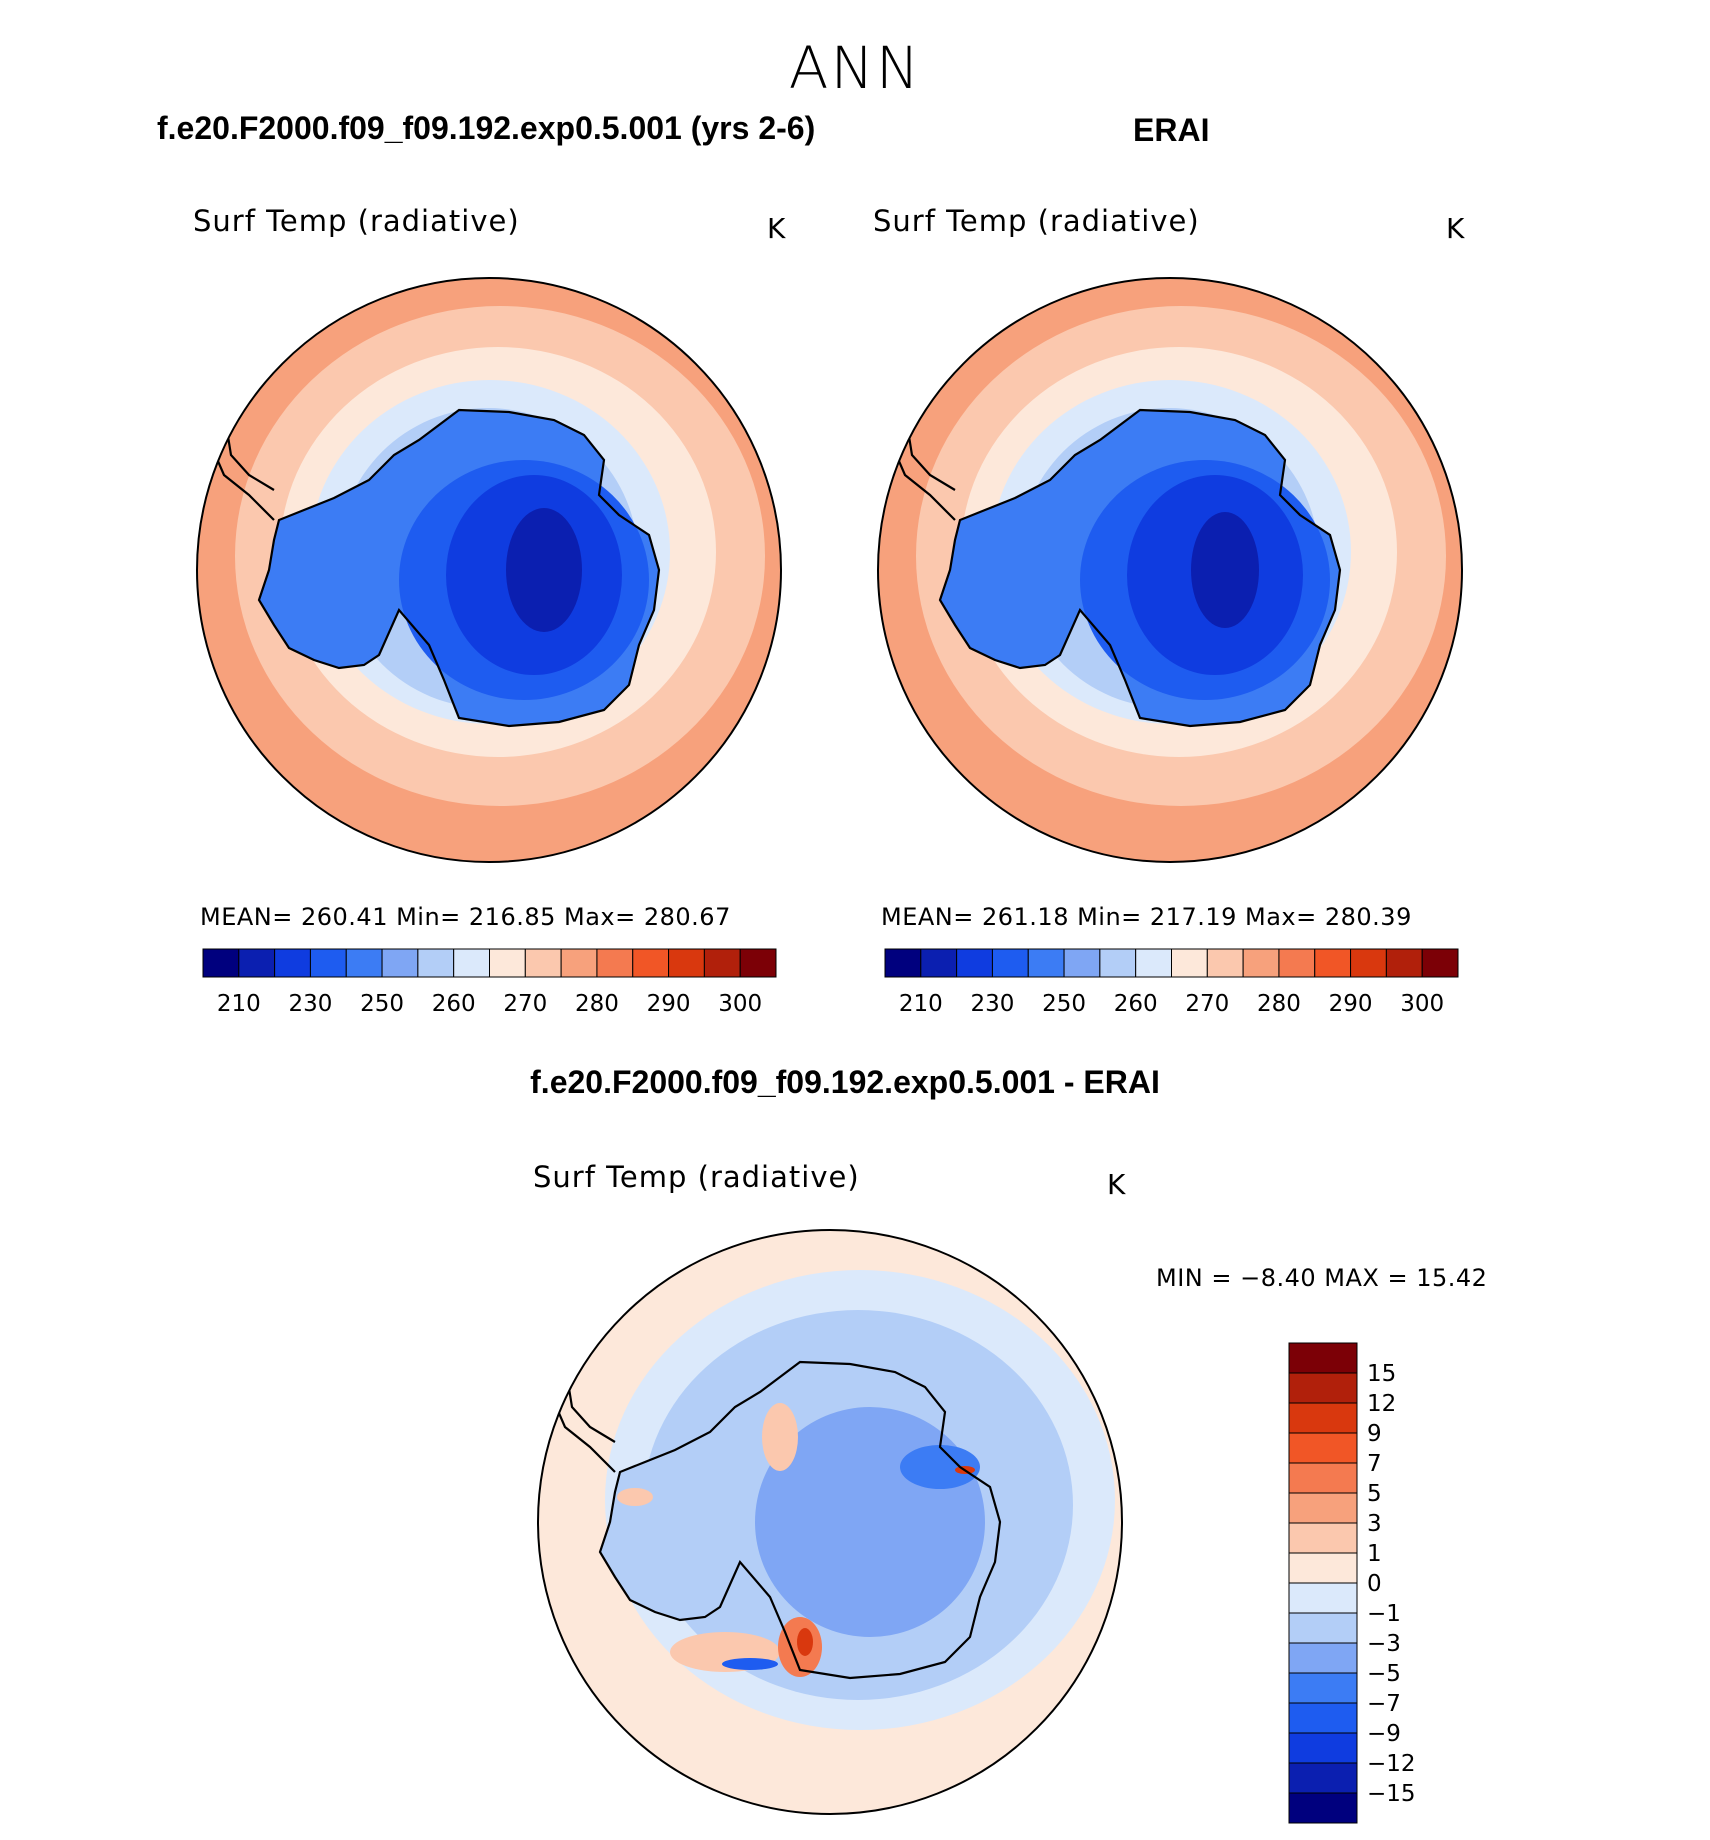 The height and width of the screenshot is (1840, 1710). I want to click on diff-field-band-neg9-neg7, so click(750, 1664).